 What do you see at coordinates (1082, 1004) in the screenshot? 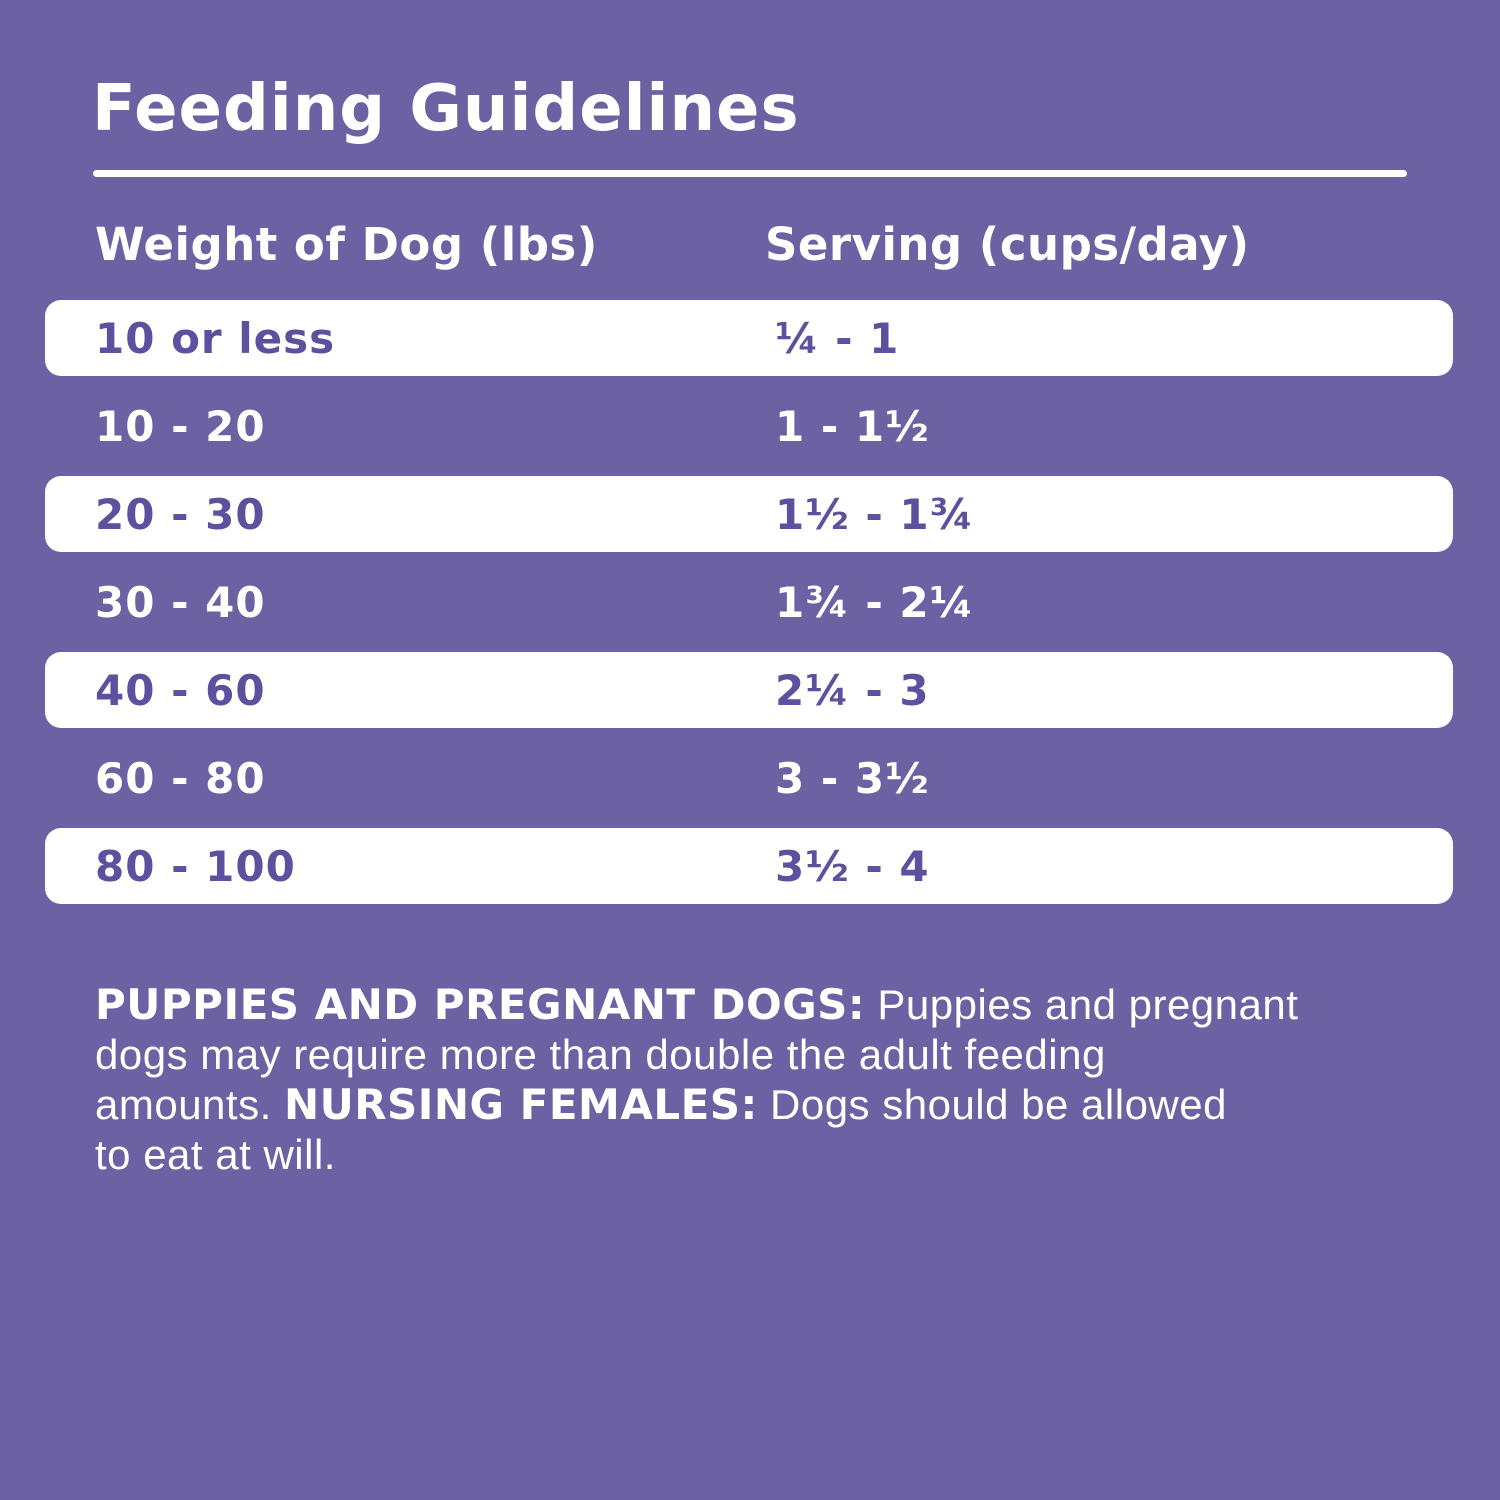
I see `notes-text: Puppies and pregnant` at bounding box center [1082, 1004].